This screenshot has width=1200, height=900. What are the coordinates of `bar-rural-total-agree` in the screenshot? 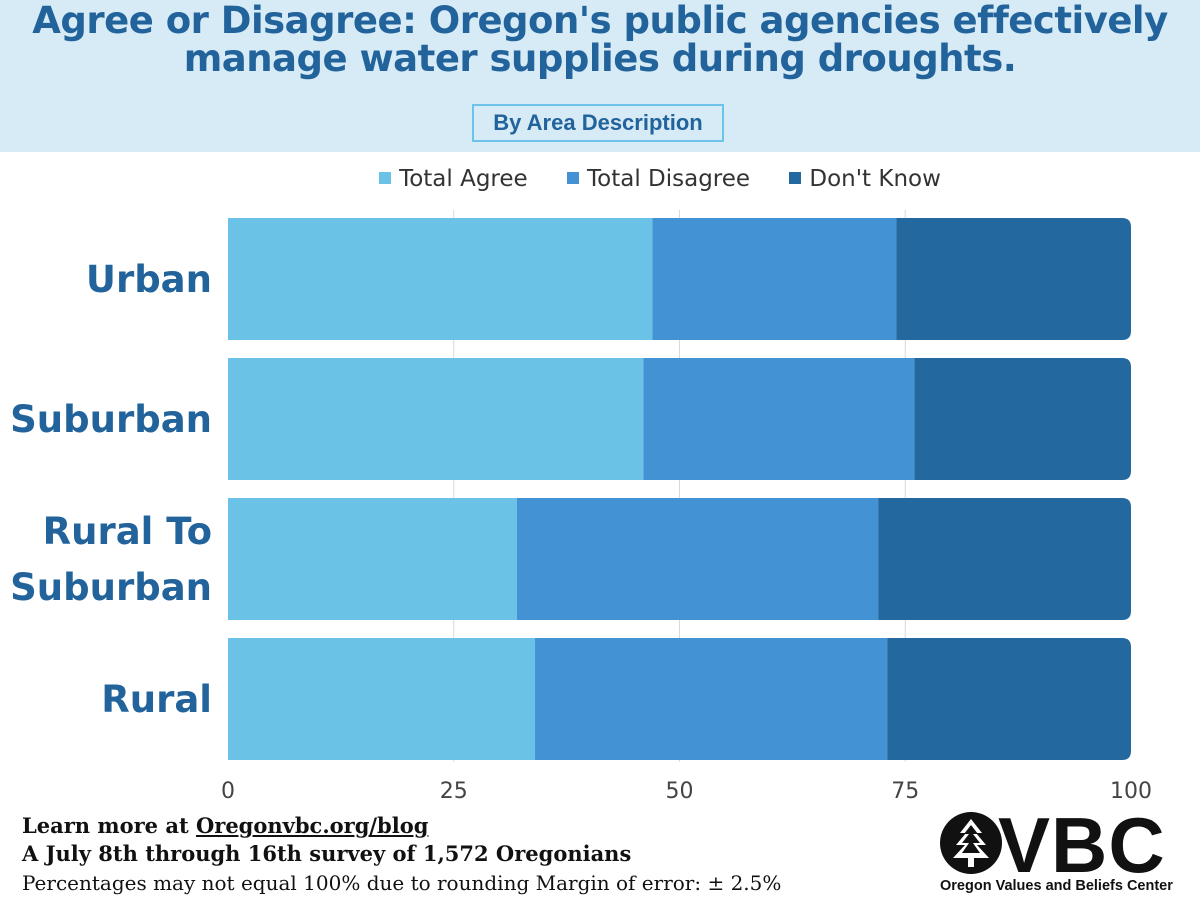 It's located at (382, 699).